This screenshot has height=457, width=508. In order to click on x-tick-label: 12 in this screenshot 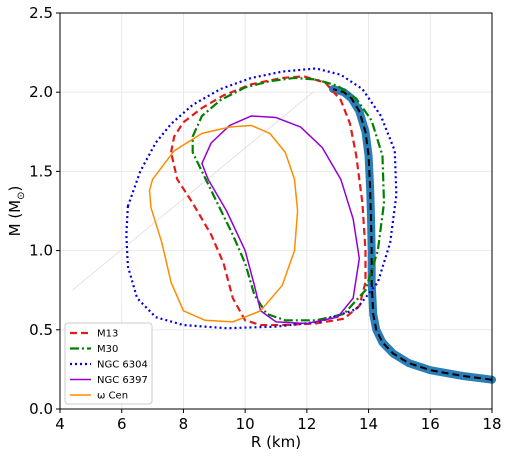, I will do `click(306, 424)`.